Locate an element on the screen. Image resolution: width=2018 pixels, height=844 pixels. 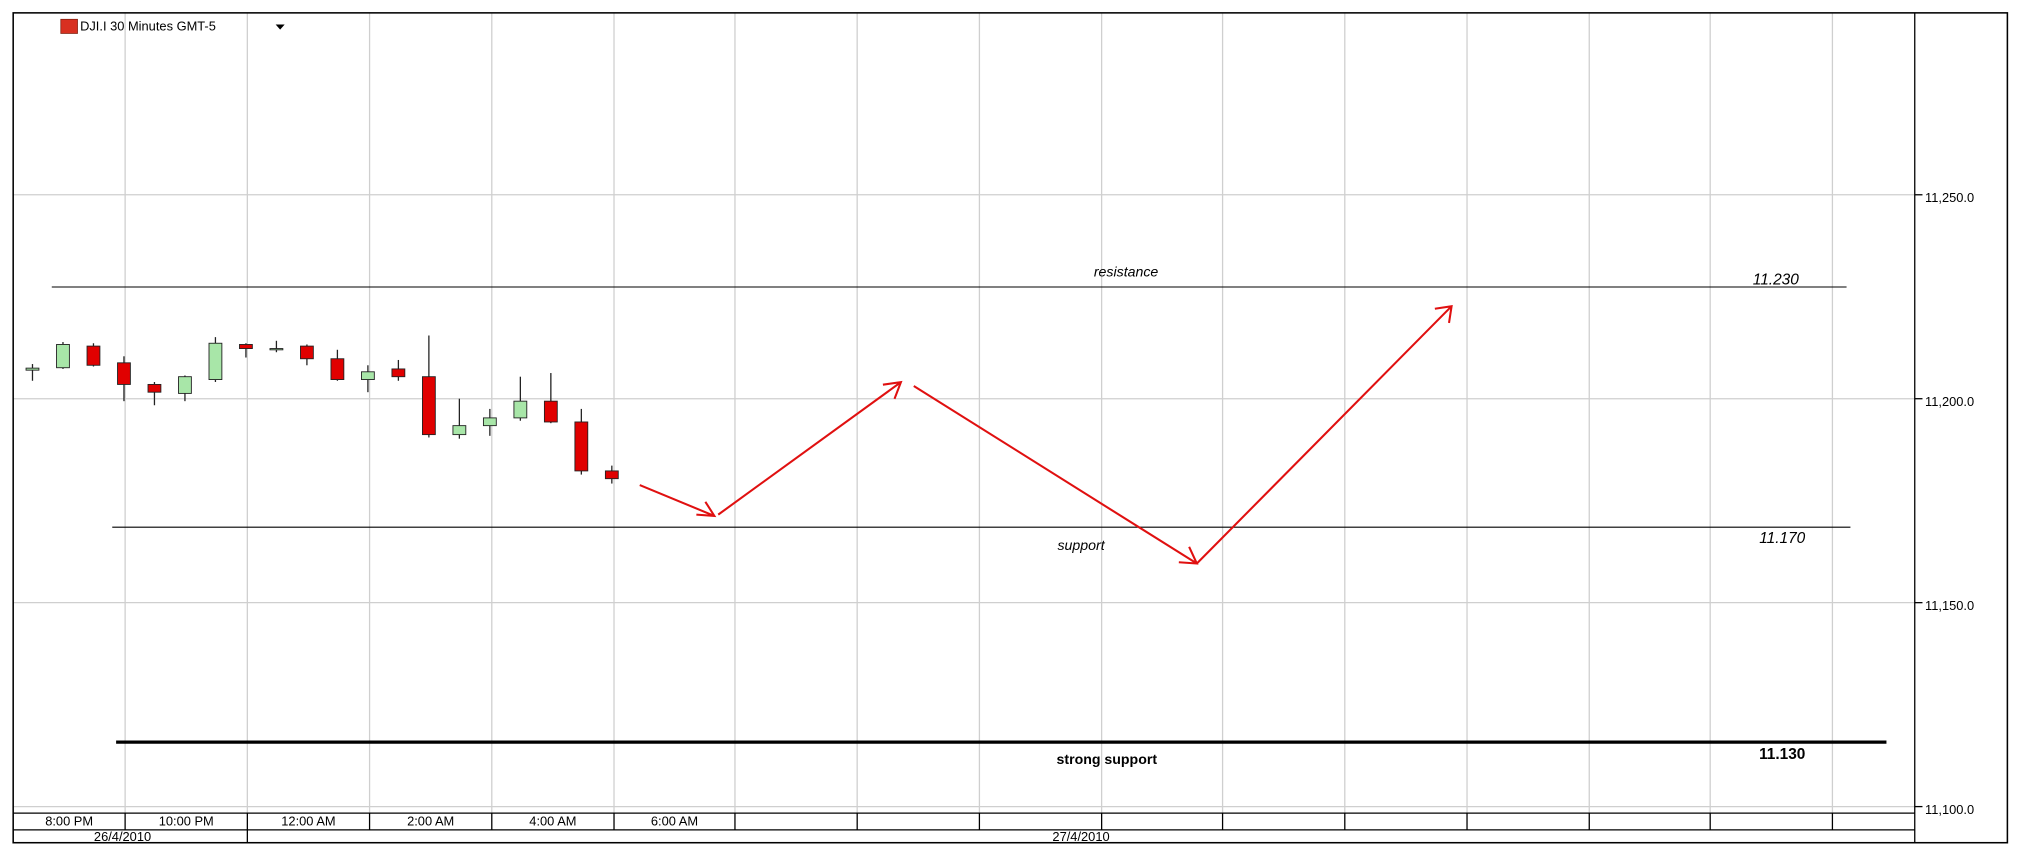
x-tick-label: 10:00 PM is located at coordinates (186, 821).